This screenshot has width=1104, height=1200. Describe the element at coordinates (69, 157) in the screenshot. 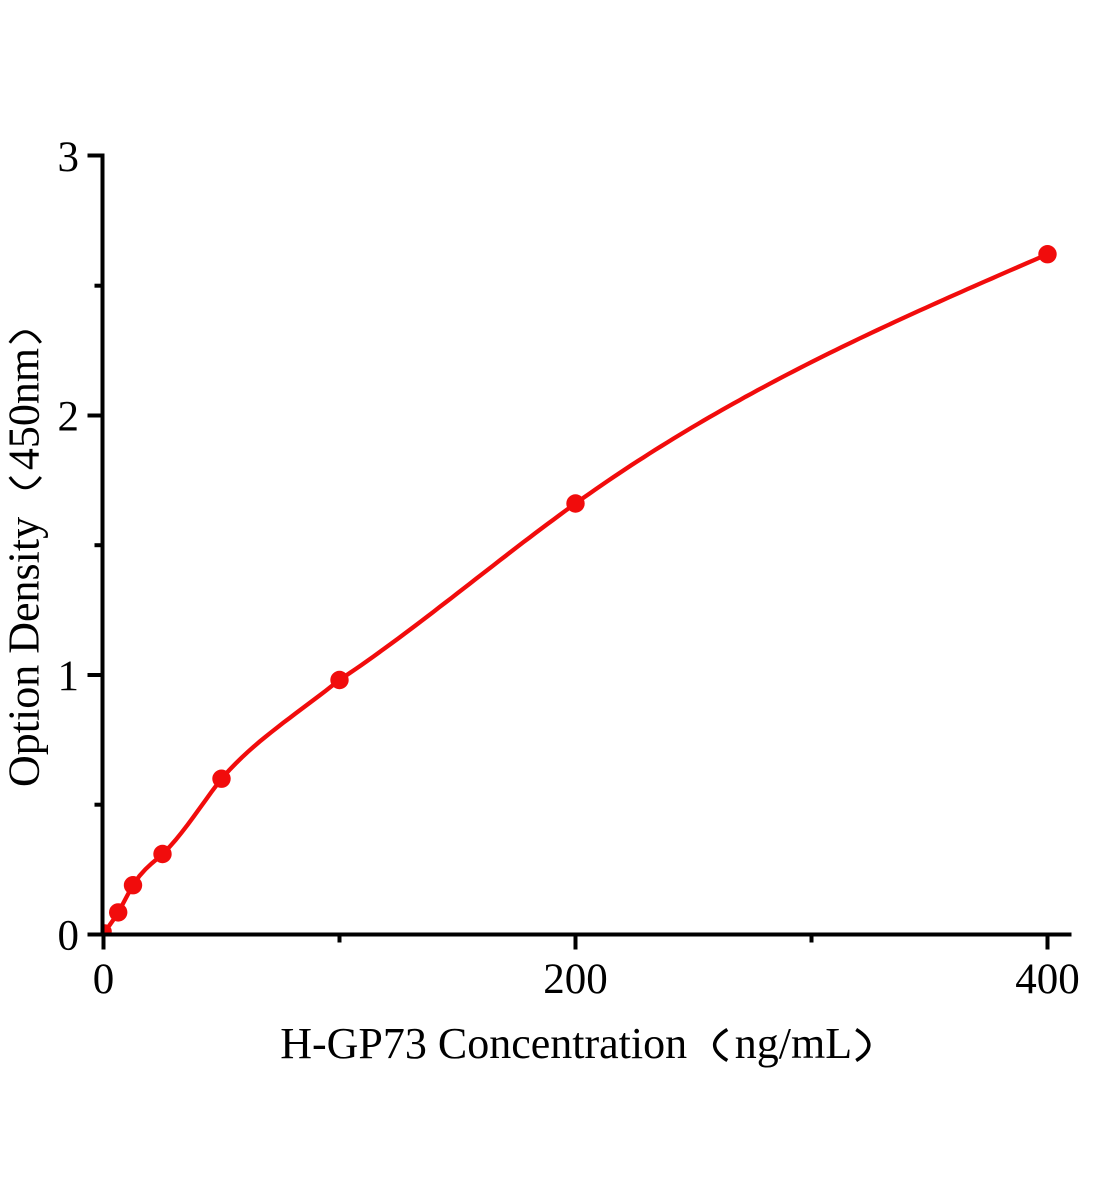

I see `svg-text: 3` at that location.